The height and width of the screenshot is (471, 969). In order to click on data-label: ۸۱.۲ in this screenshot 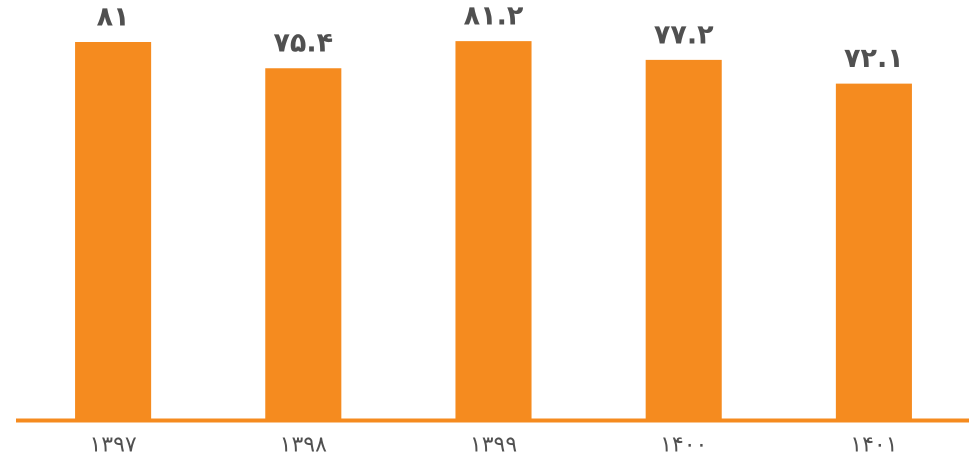, I will do `click(494, 16)`.